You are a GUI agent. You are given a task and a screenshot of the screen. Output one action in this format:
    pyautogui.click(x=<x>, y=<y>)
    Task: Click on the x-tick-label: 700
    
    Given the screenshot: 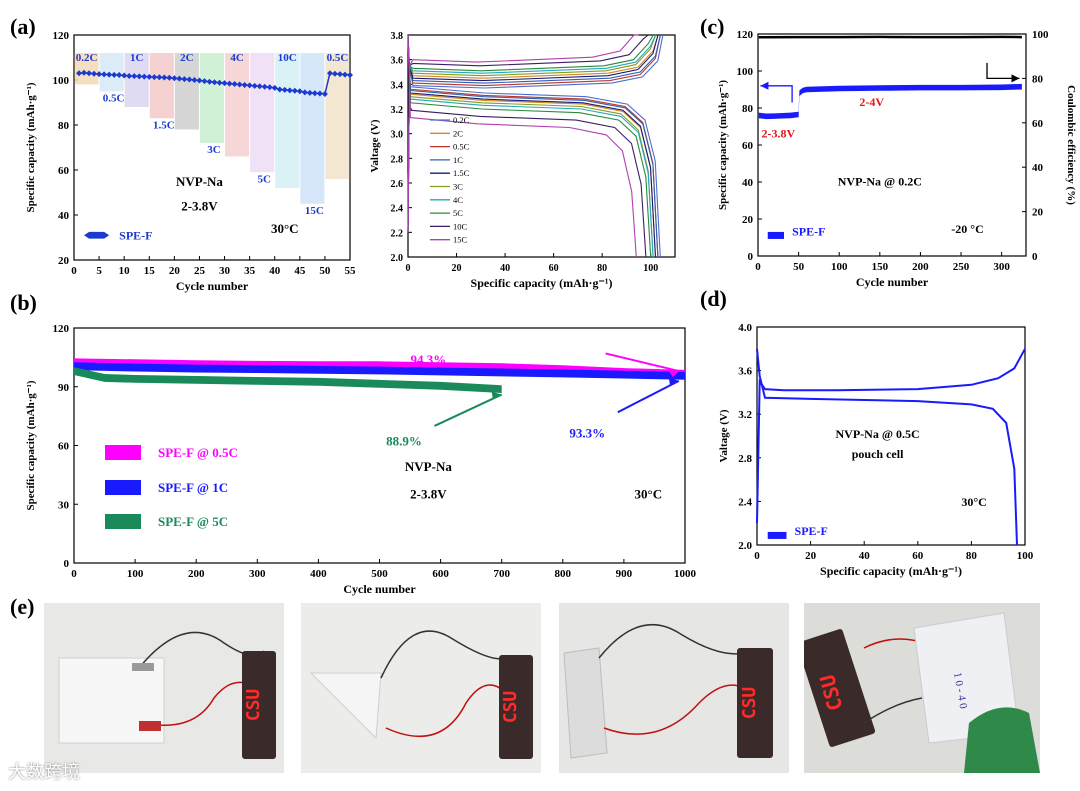 What is the action you would take?
    pyautogui.click(x=501, y=574)
    